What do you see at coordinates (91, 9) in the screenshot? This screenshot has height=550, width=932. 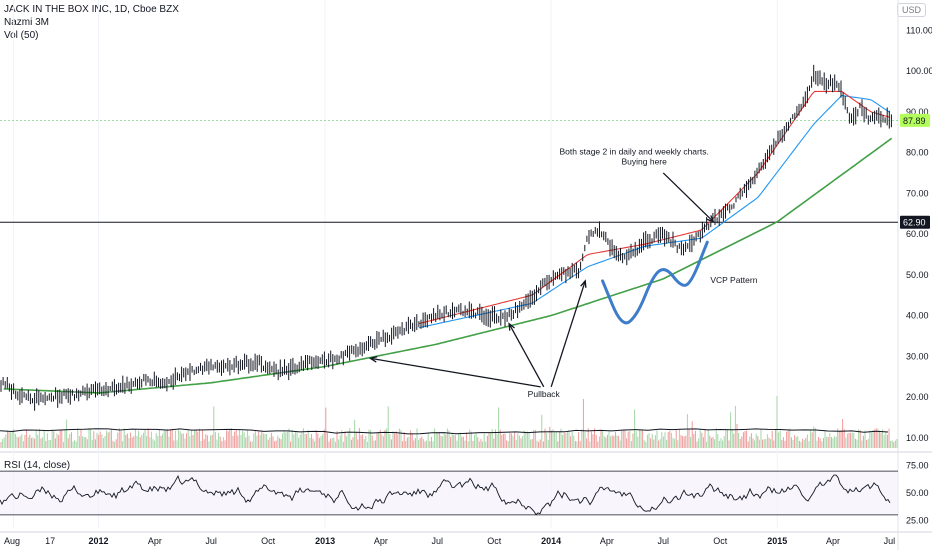 I see `chart-title: JACK IN THE BOX INC, 1D, Cboe BZX` at bounding box center [91, 9].